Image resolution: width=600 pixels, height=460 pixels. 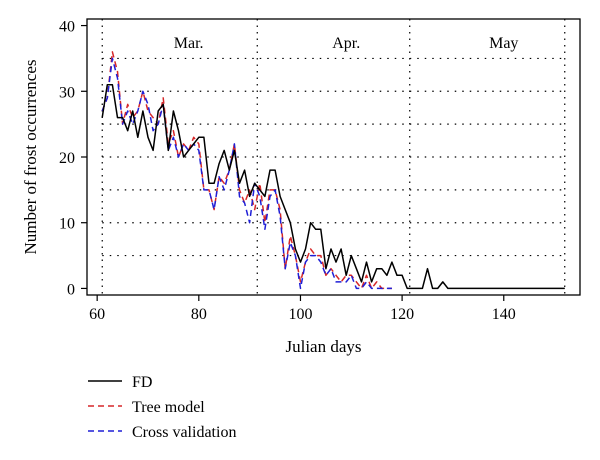 I want to click on x-tick-label: 60, so click(x=97, y=314).